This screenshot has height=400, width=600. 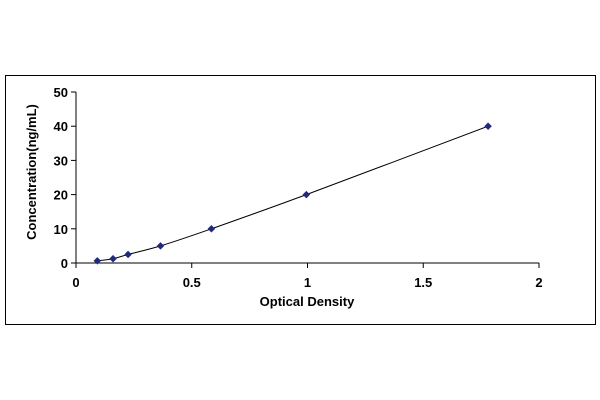 What do you see at coordinates (61, 195) in the screenshot?
I see `y-tick-label: 20` at bounding box center [61, 195].